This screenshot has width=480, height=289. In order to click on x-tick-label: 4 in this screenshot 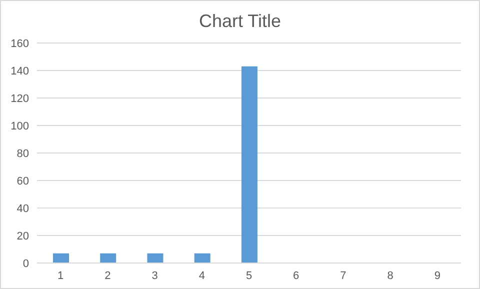, I will do `click(201, 276)`.